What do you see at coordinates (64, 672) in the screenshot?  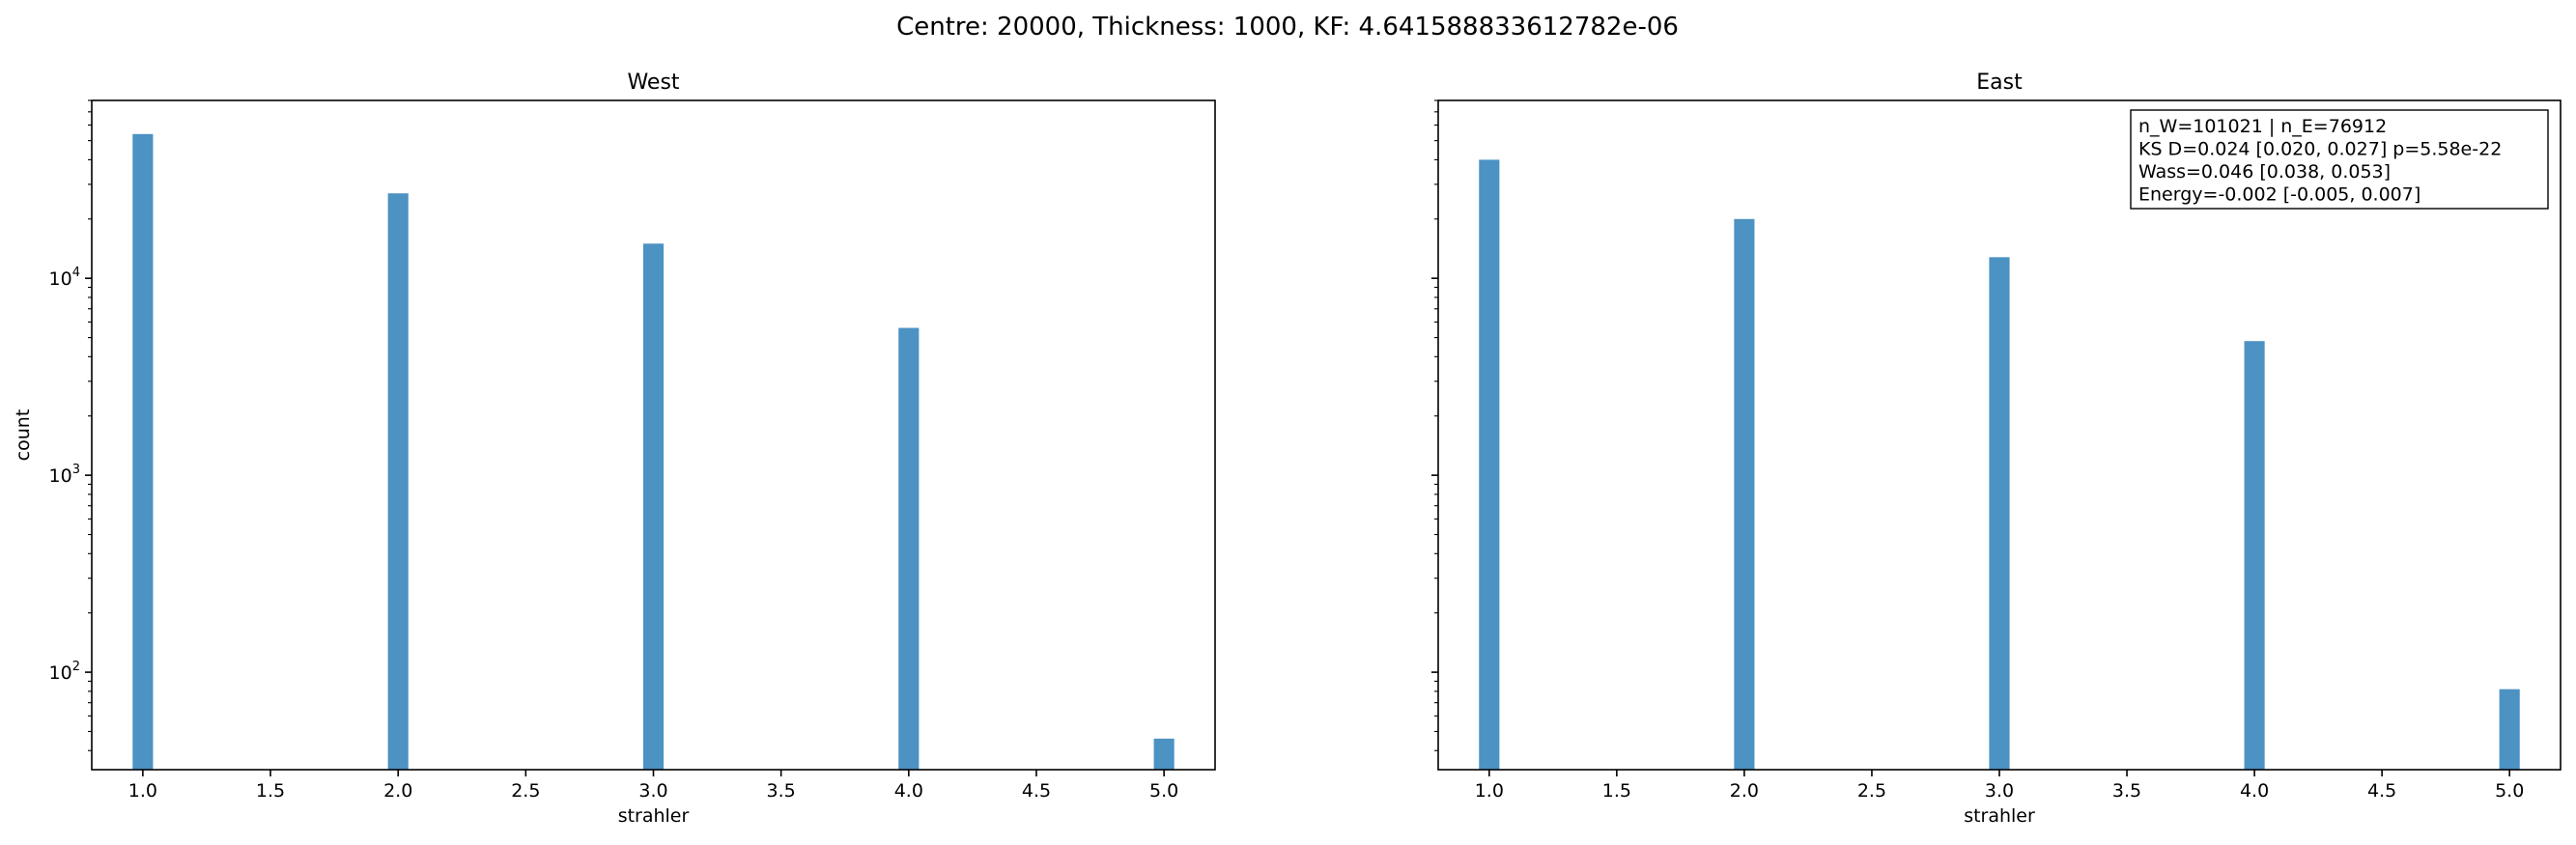 I see `y-tick-label: 10²` at bounding box center [64, 672].